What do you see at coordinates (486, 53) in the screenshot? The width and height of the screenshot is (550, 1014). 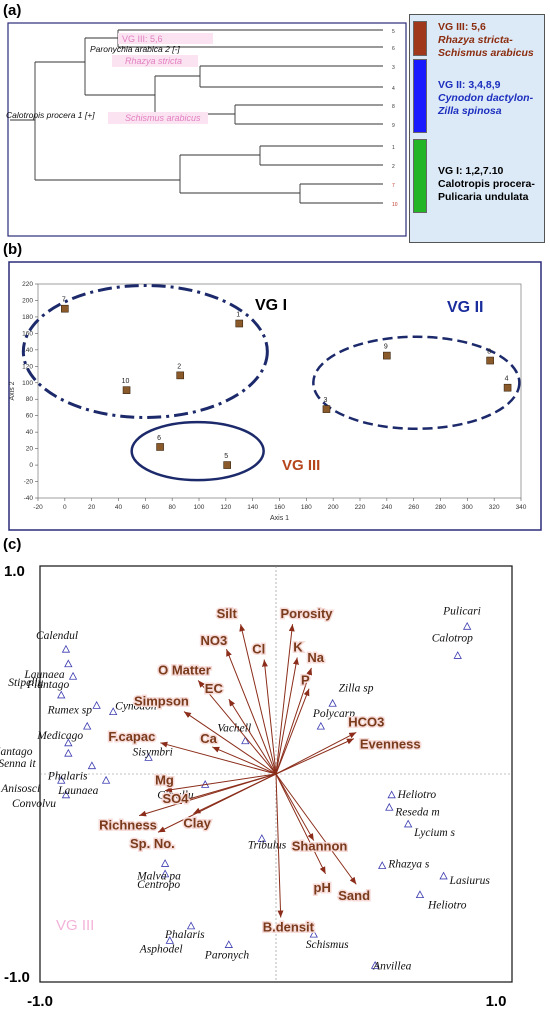 I see `legend-vg3-line2: Schismus arabicus` at bounding box center [486, 53].